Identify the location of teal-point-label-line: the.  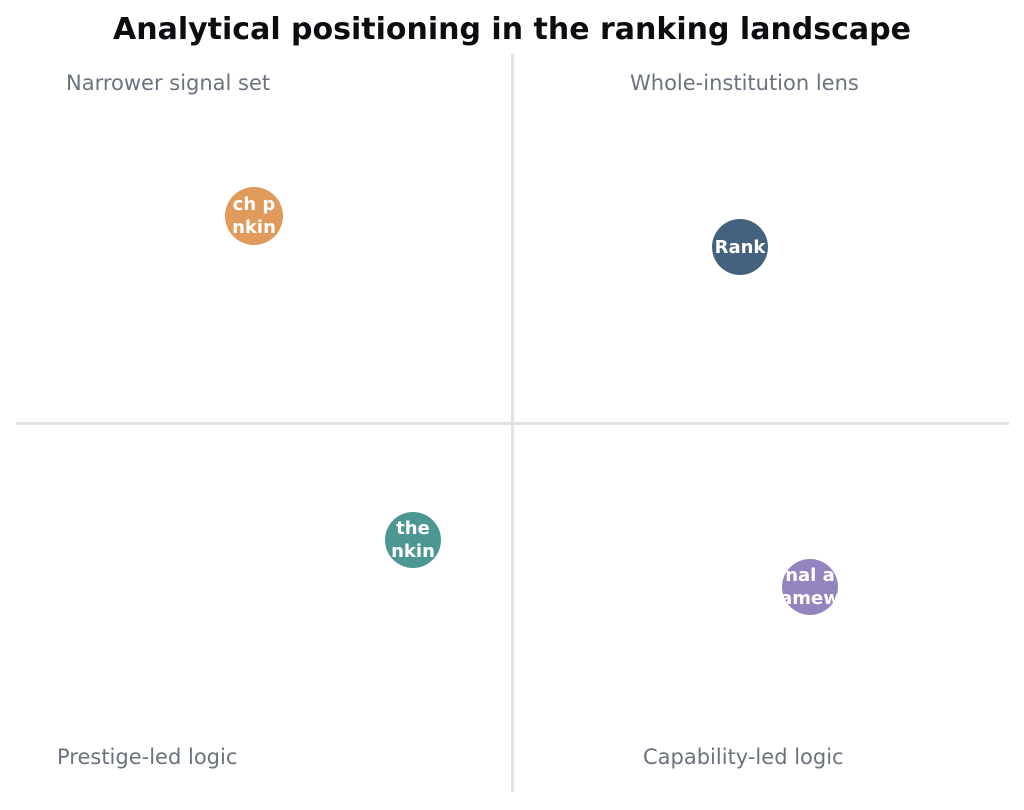
(413, 528).